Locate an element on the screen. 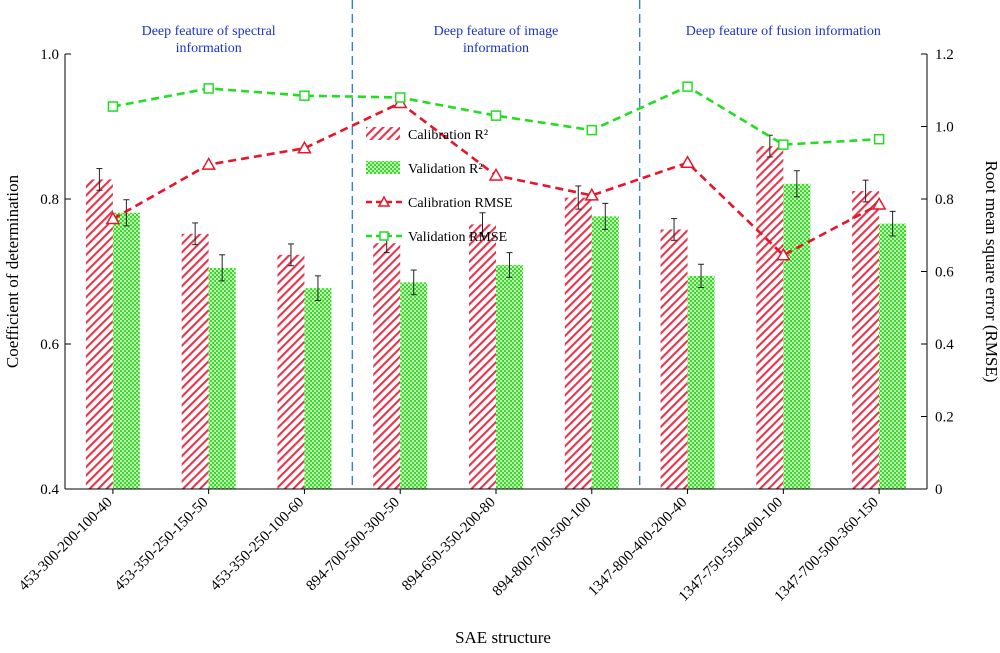 The width and height of the screenshot is (1000, 653). x-tick-label: 1347-700-500-360-150 is located at coordinates (827, 550).